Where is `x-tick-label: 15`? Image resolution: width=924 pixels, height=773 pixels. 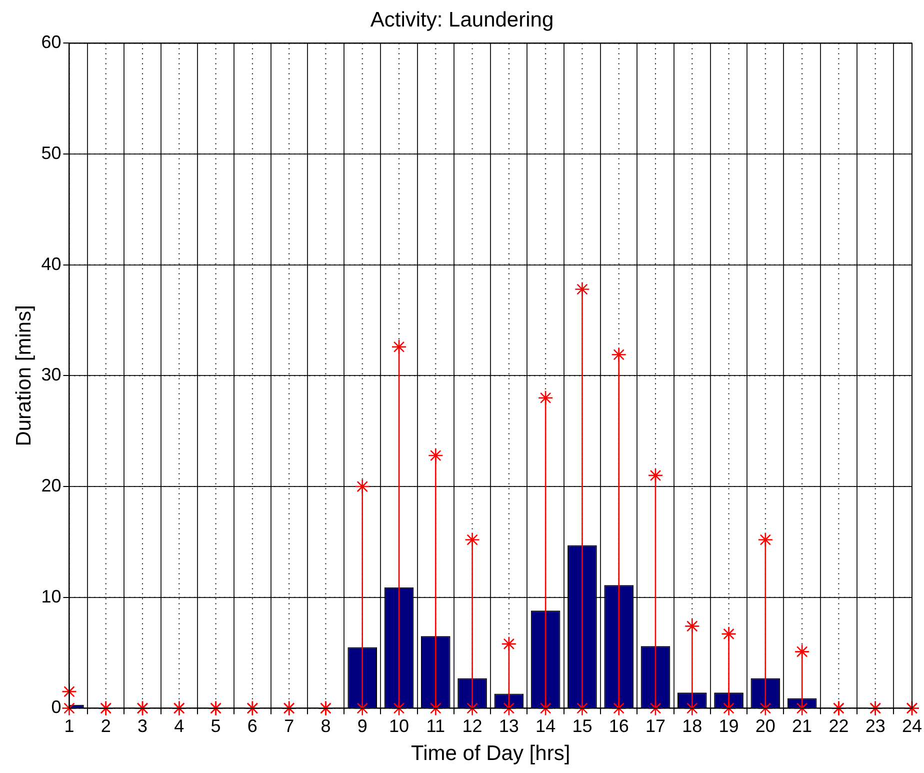
x-tick-label: 15 is located at coordinates (582, 726).